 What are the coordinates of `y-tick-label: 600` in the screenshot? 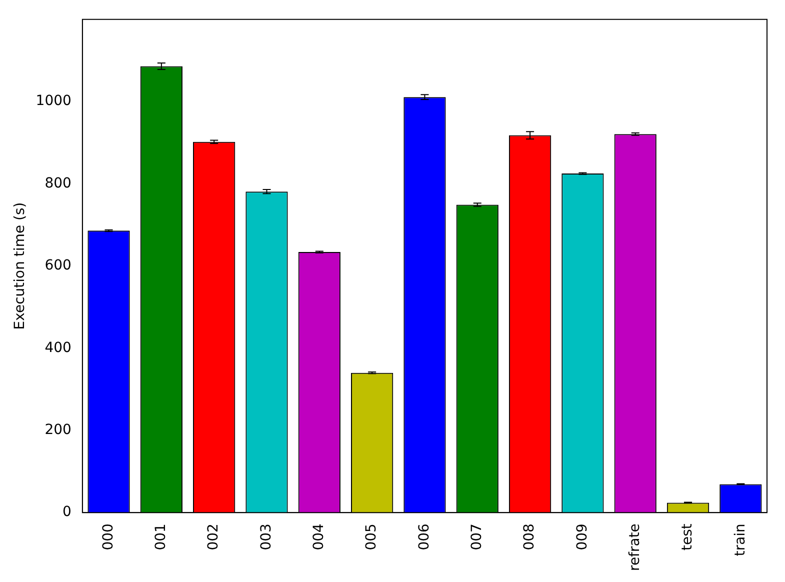 It's located at (58, 266).